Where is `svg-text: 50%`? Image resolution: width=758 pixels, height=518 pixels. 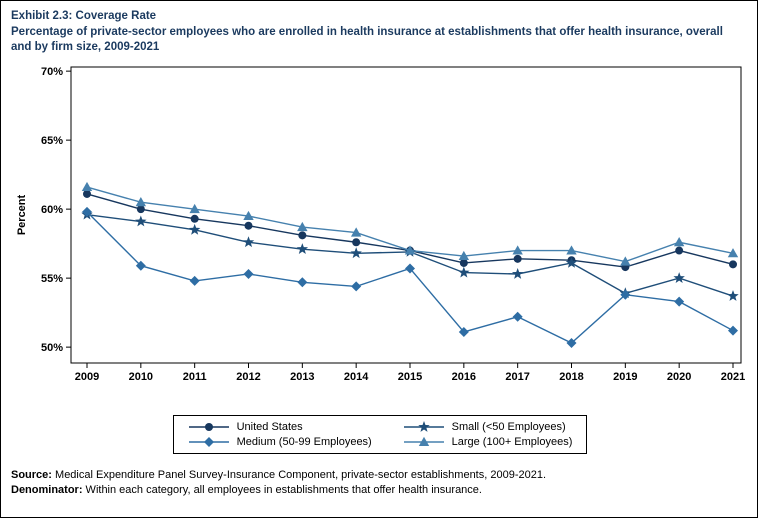 svg-text: 50% is located at coordinates (52, 348).